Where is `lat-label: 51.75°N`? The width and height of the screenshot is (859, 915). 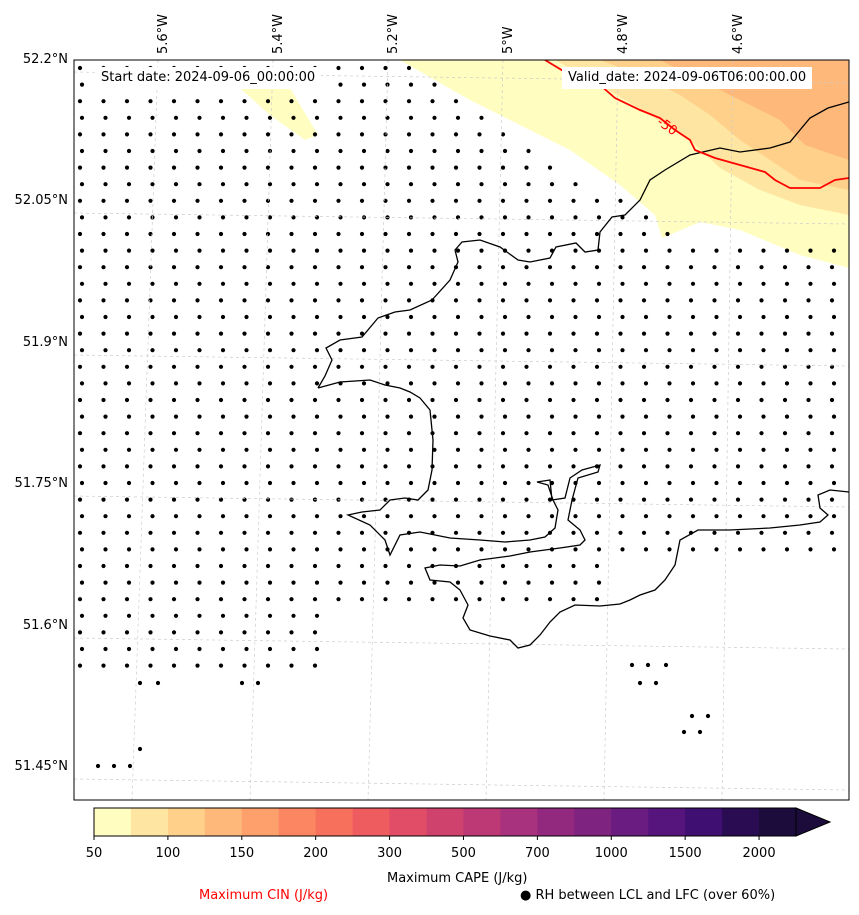
lat-label: 51.75°N is located at coordinates (41, 483).